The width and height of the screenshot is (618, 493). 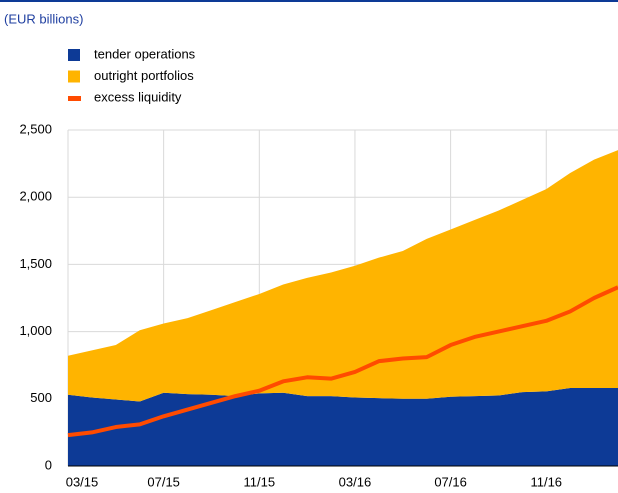 I want to click on x-tick-label: 07/15, so click(x=163, y=481).